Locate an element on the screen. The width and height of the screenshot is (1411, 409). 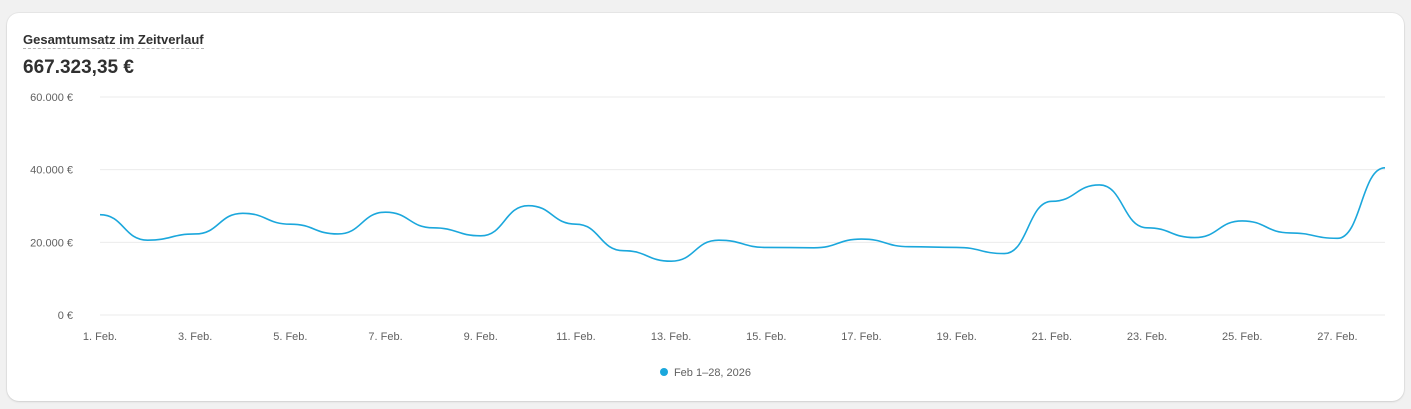
x-tick-label: 11. Feb. is located at coordinates (576, 337).